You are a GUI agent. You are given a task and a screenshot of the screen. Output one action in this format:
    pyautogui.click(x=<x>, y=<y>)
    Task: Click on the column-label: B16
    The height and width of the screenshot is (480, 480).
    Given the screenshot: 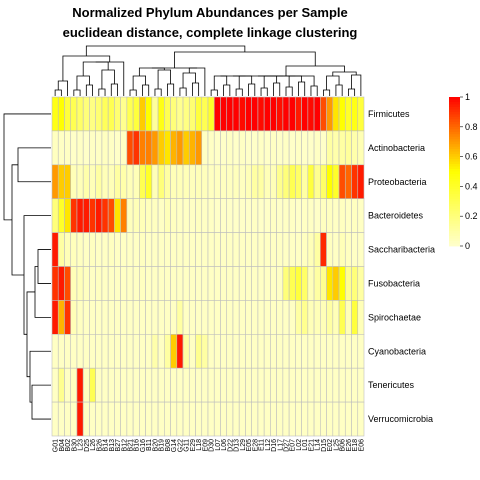 What is the action you would take?
    pyautogui.click(x=137, y=445)
    